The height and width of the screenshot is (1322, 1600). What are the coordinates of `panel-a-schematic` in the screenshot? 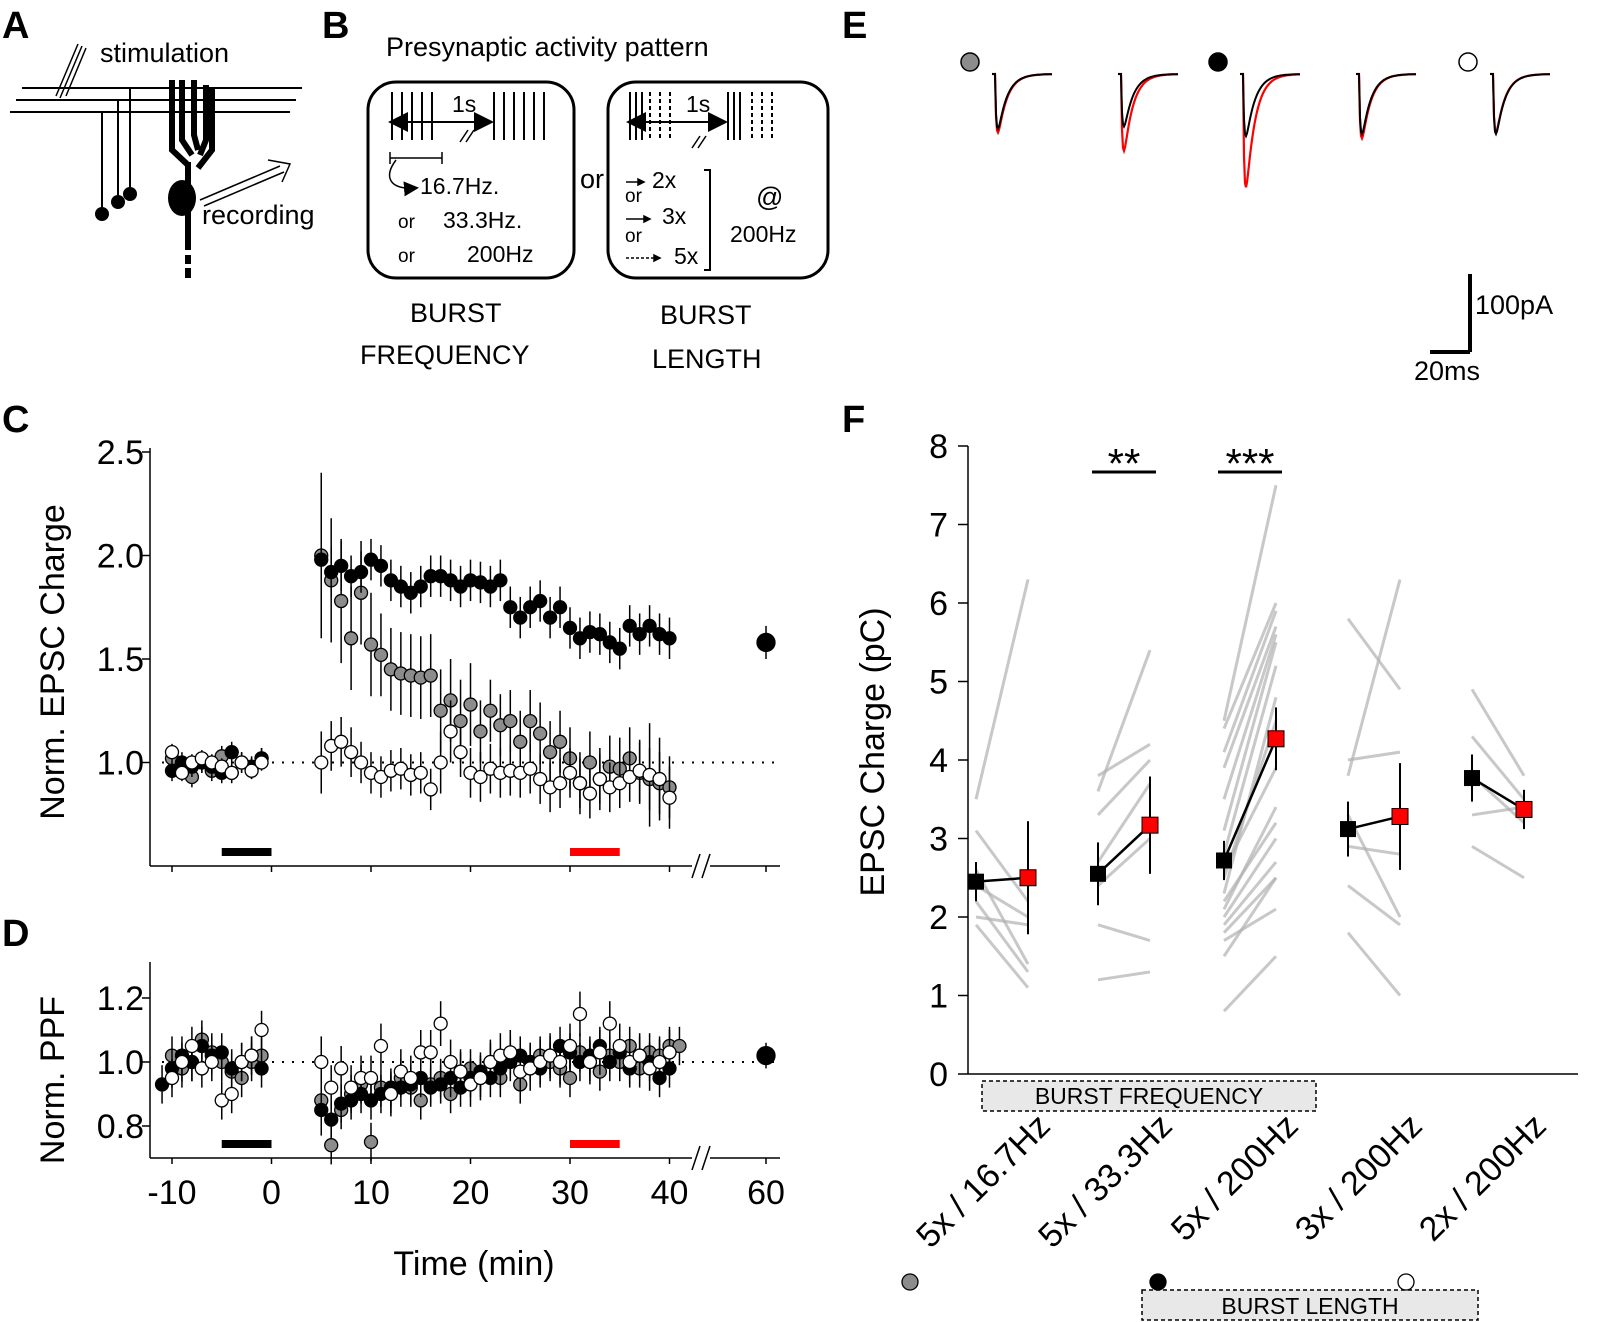 It's located at (156, 160).